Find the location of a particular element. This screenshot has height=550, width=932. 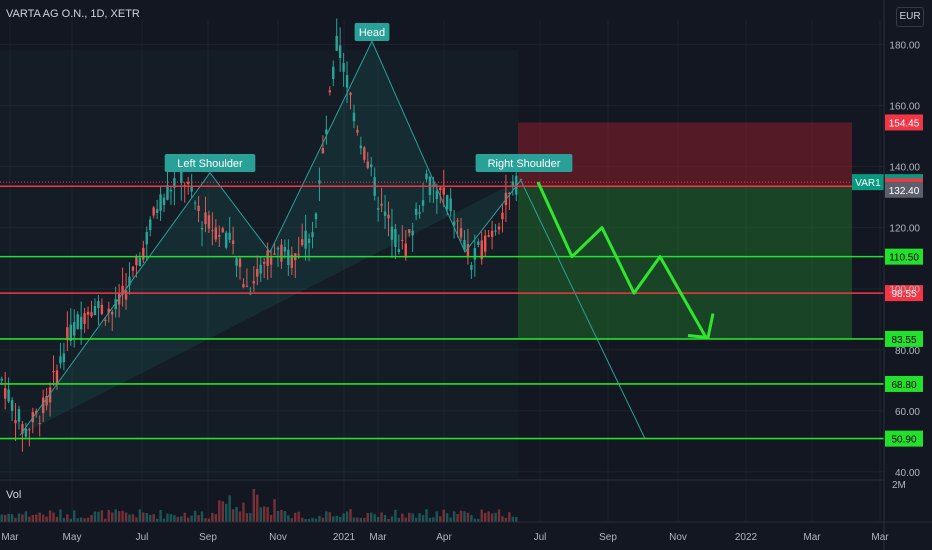

volume-tick-label: 2M is located at coordinates (899, 485).